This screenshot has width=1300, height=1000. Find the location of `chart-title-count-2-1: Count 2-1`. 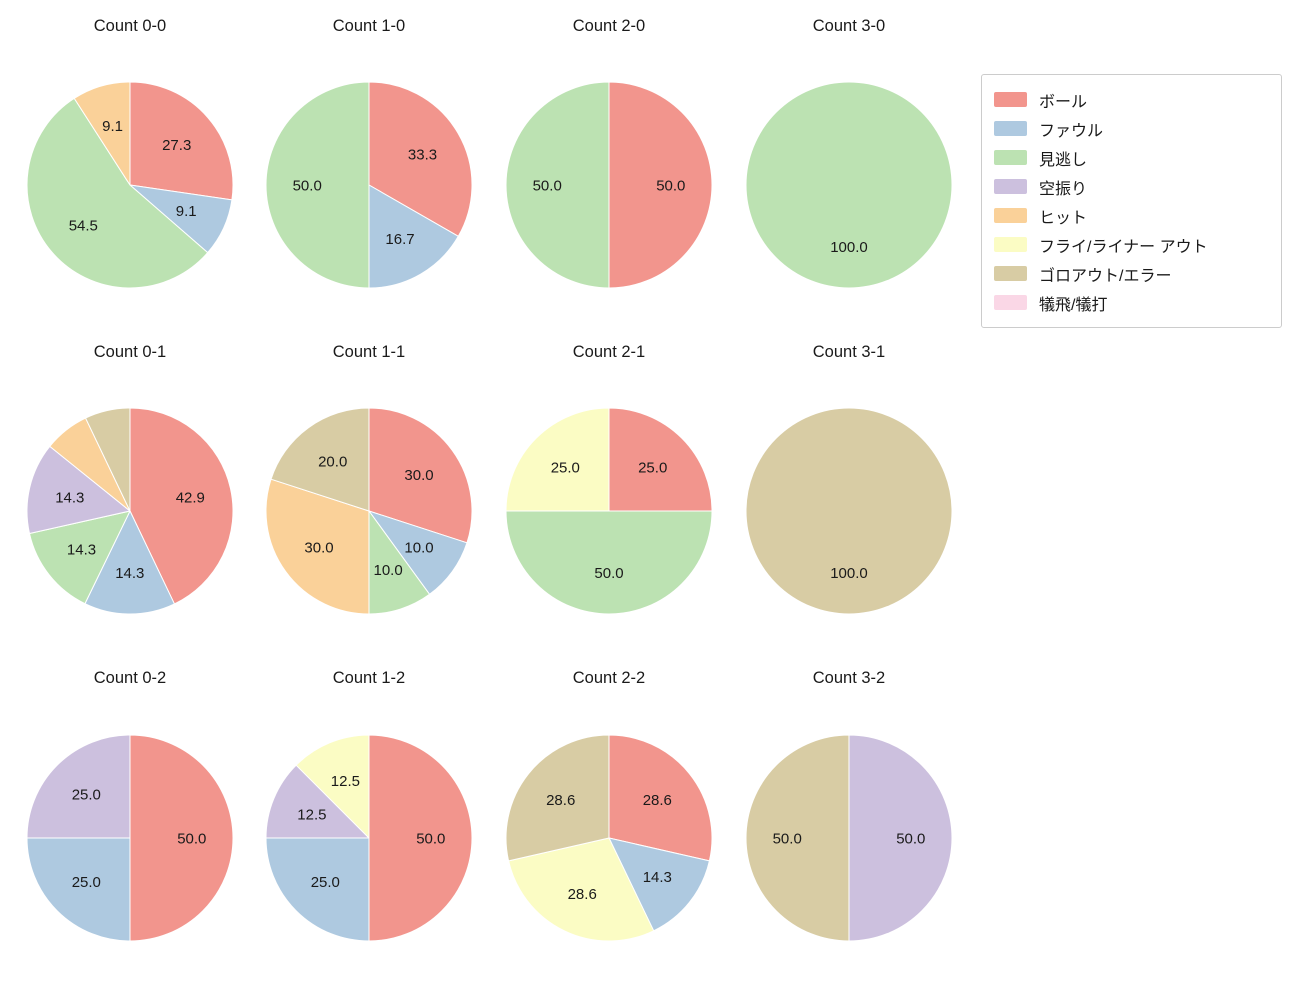

chart-title-count-2-1: Count 2-1 is located at coordinates (609, 352).